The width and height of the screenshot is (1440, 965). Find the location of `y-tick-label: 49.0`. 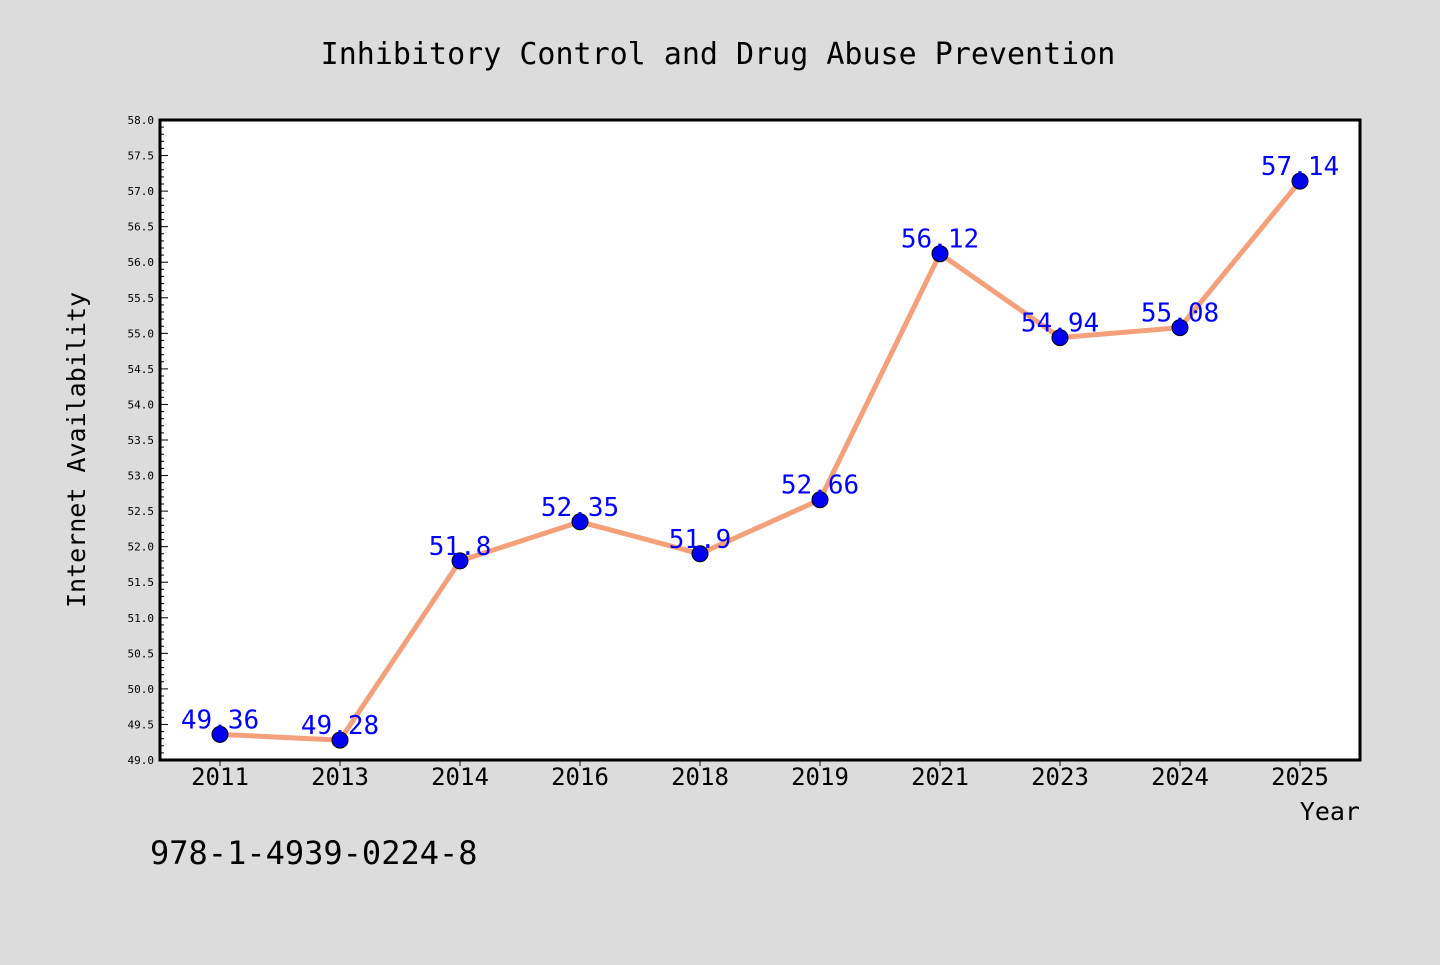

y-tick-label: 49.0 is located at coordinates (141, 760).